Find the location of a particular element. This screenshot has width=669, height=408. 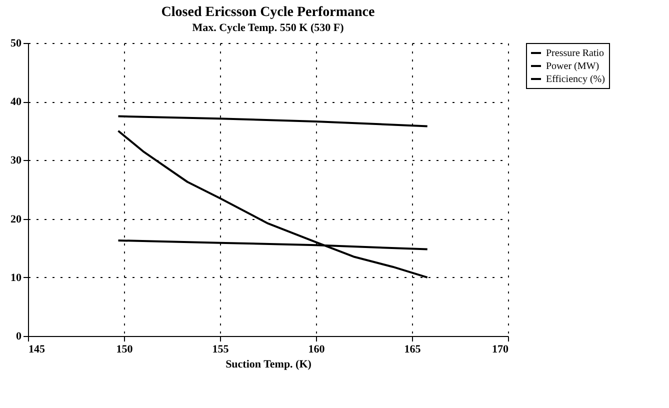

x-tick-label: 170 is located at coordinates (500, 350).